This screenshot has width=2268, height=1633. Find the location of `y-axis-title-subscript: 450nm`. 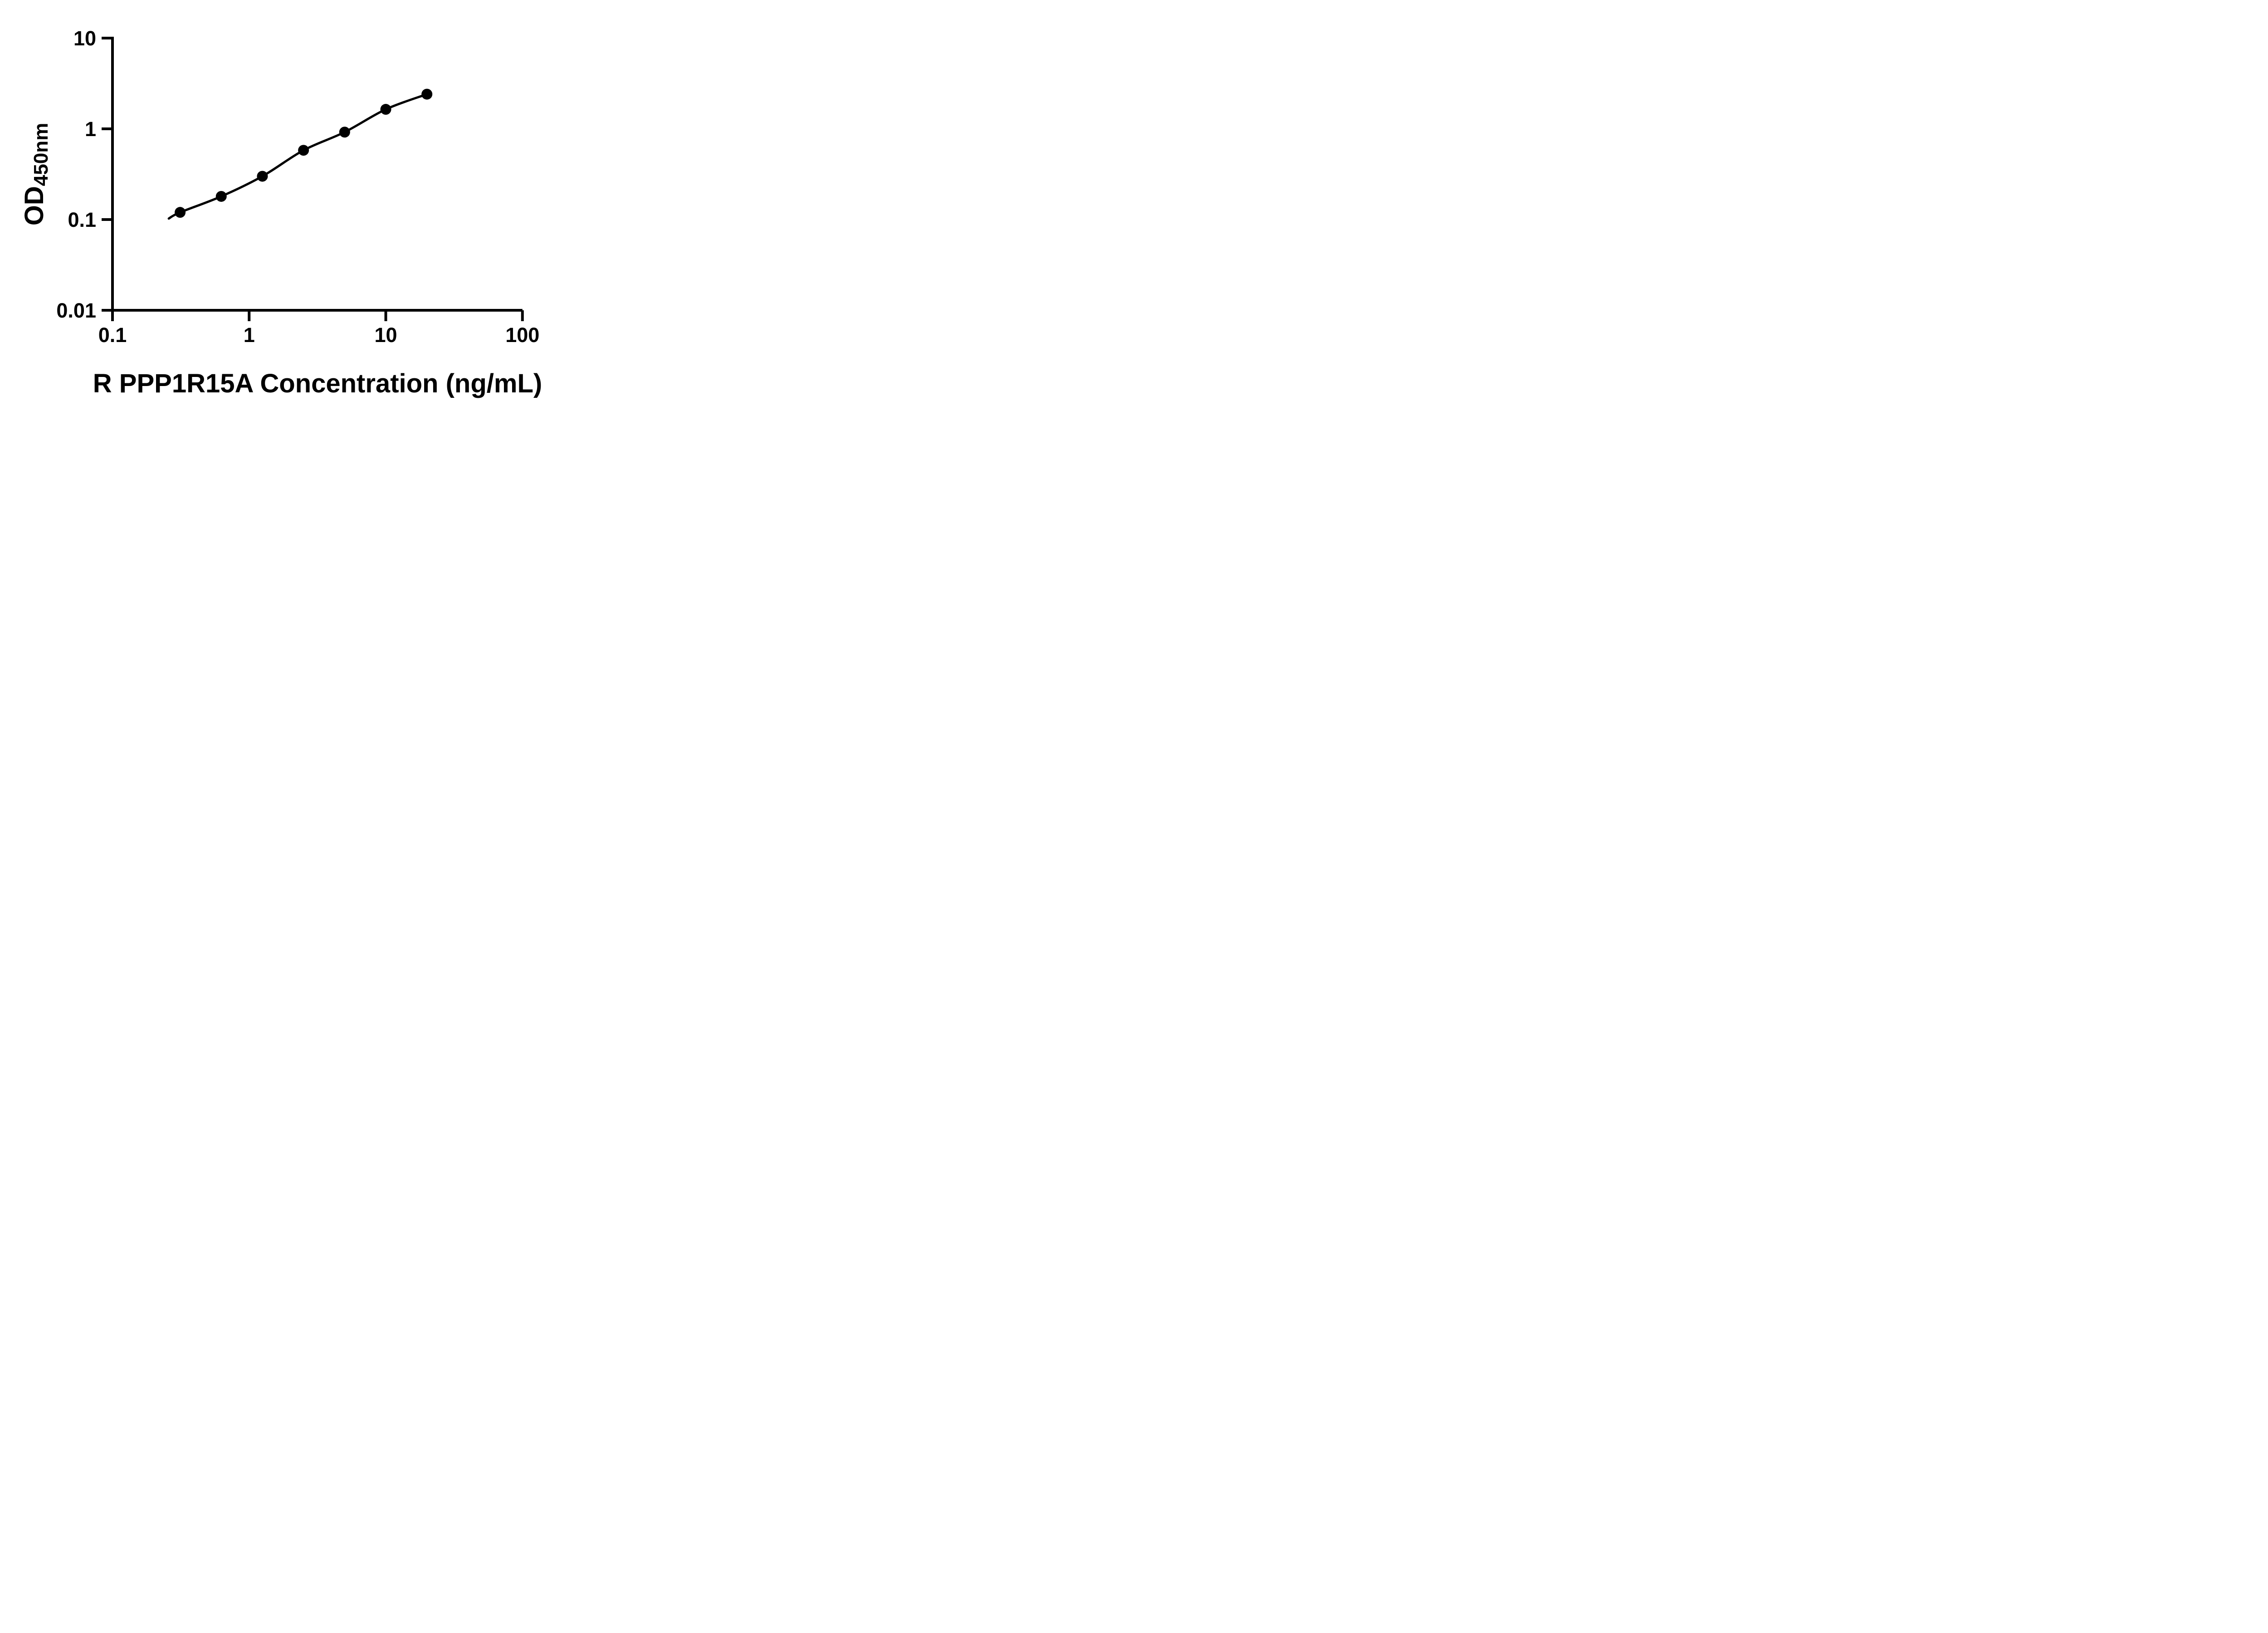

y-axis-title-subscript: 450nm is located at coordinates (40, 154).